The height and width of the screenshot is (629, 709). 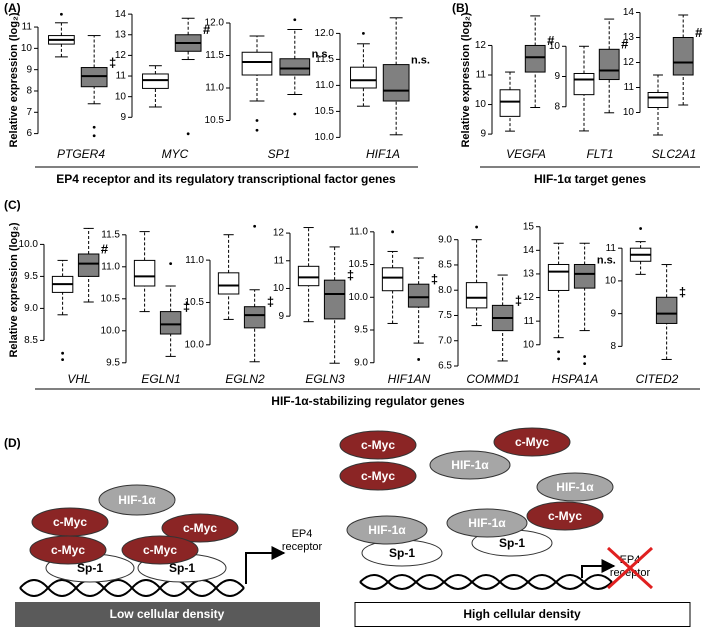 What do you see at coordinates (383, 154) in the screenshot?
I see `x-axis-label: HIF1A` at bounding box center [383, 154].